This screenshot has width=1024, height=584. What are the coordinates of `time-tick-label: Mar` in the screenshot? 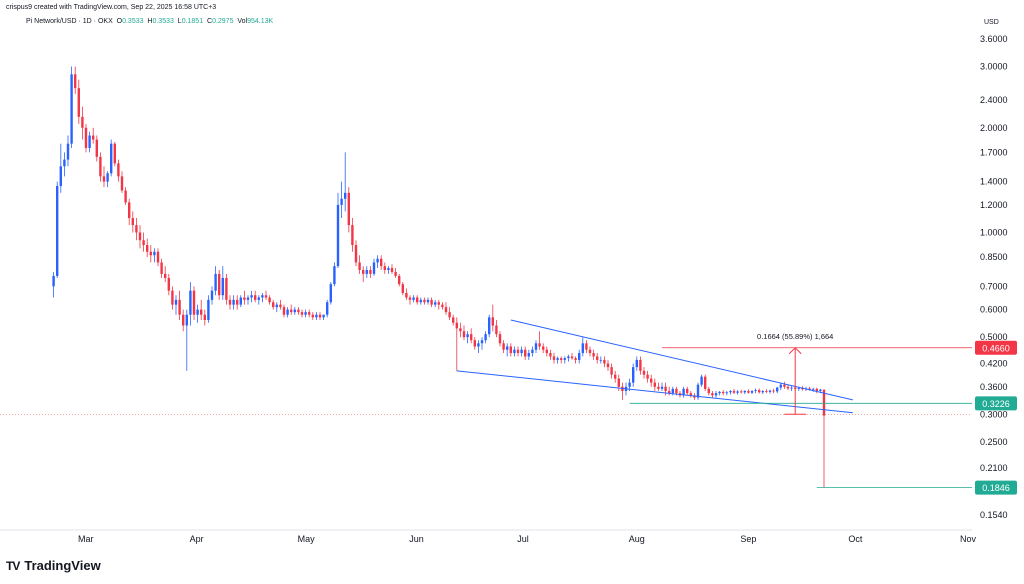 It's located at (86, 539).